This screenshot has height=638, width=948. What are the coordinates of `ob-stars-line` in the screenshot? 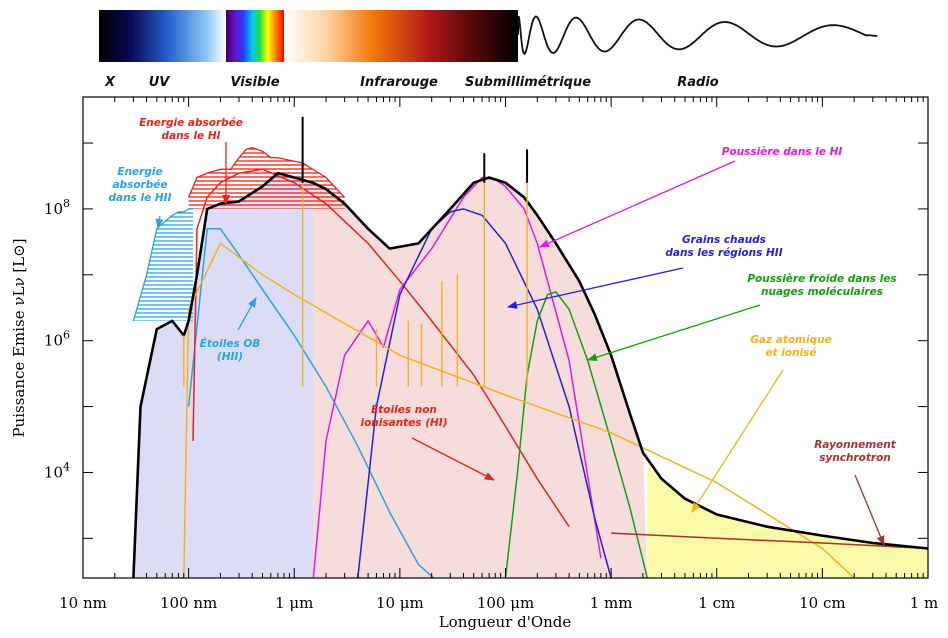 It's located at (311, 403).